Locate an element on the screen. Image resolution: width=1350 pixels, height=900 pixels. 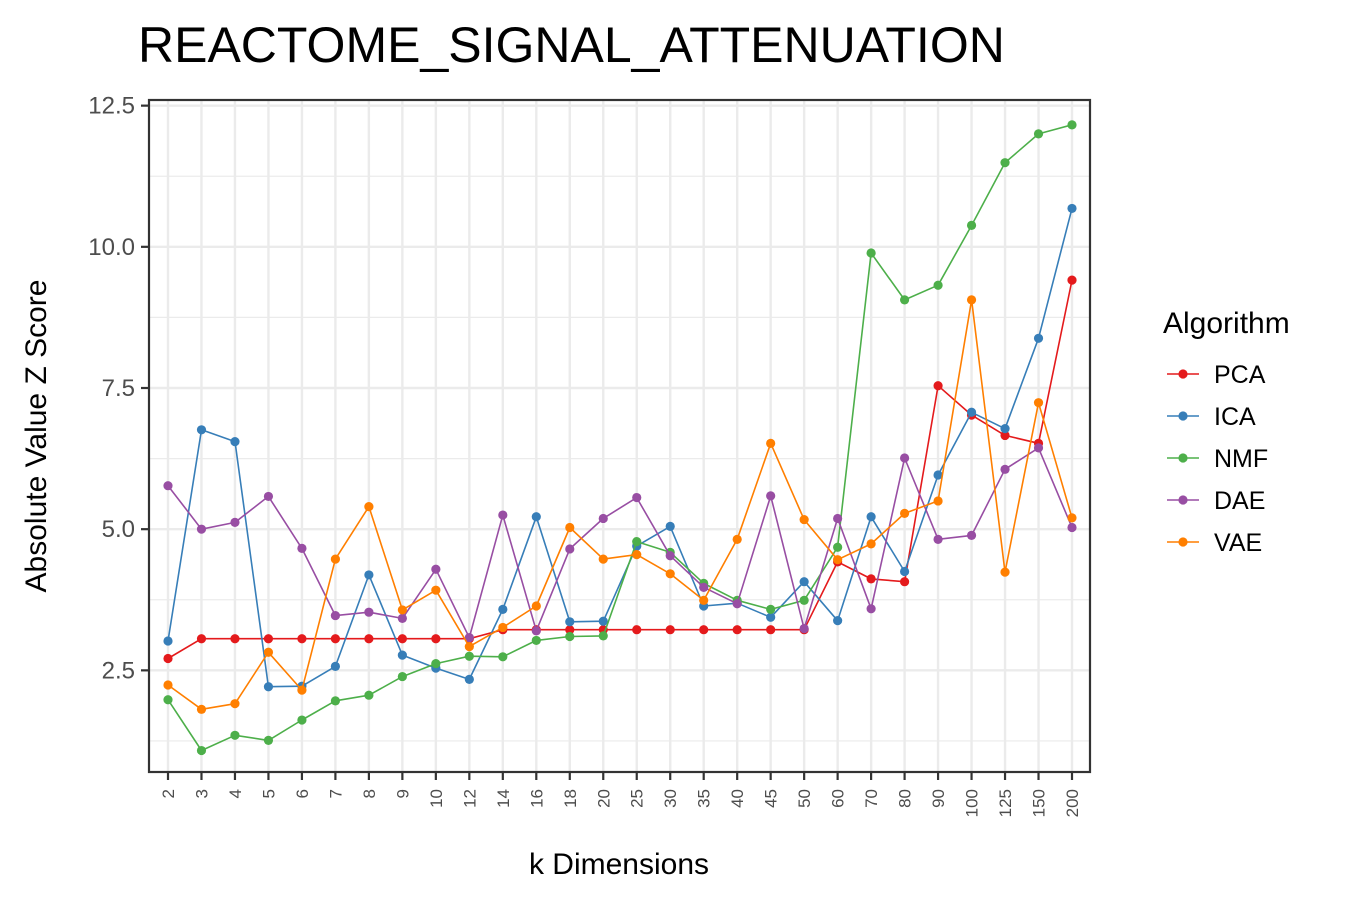
x-tick-label: 200 is located at coordinates (1072, 803).